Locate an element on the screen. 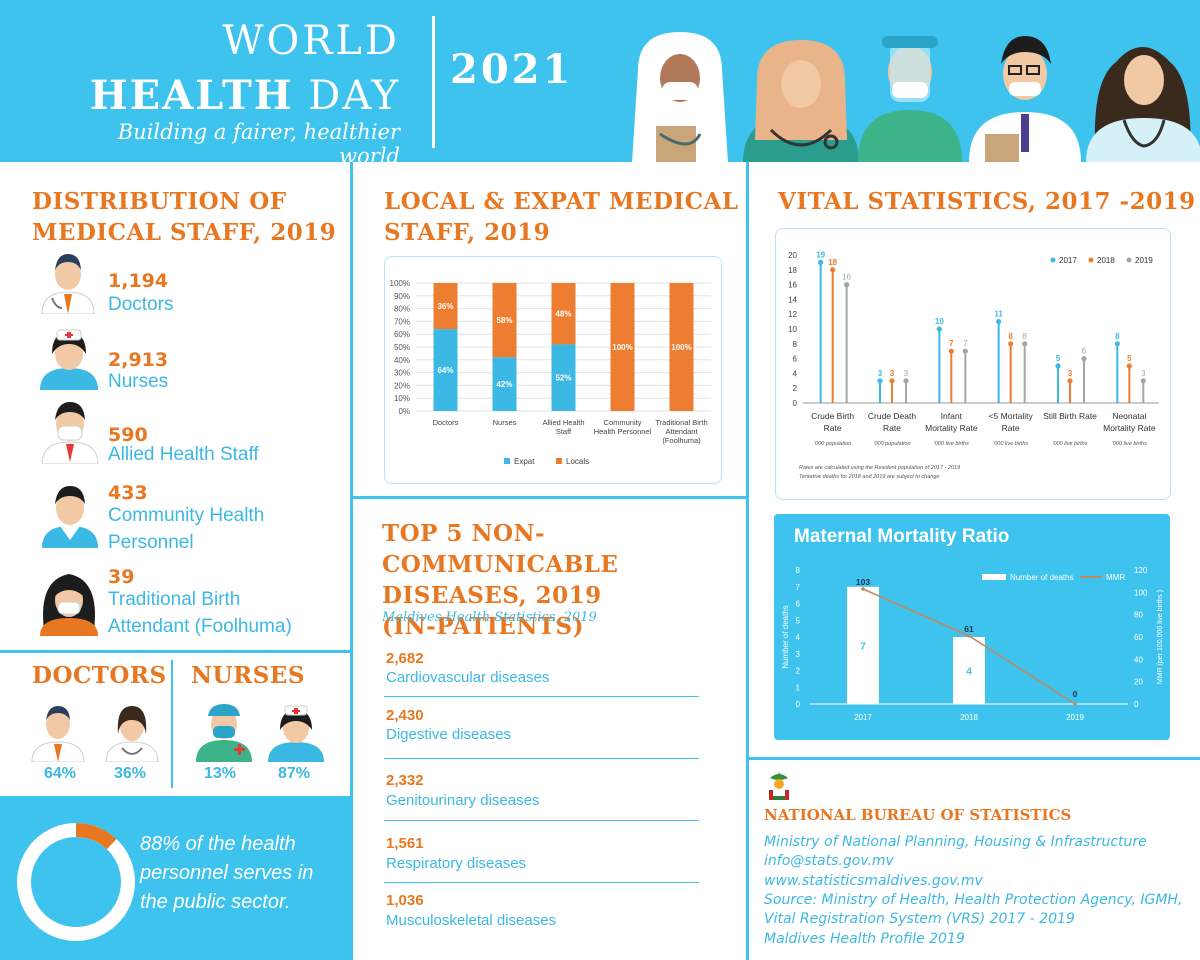 The width and height of the screenshot is (1200, 960). public-sector-donut is located at coordinates (76, 882).